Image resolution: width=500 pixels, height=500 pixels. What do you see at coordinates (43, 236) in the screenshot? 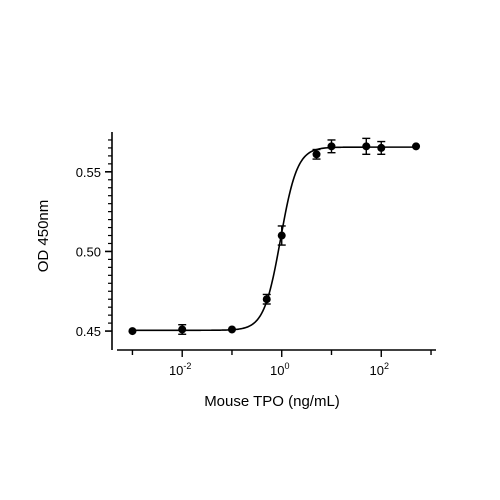
I see `y-axis-title: OD 450nm` at bounding box center [43, 236].